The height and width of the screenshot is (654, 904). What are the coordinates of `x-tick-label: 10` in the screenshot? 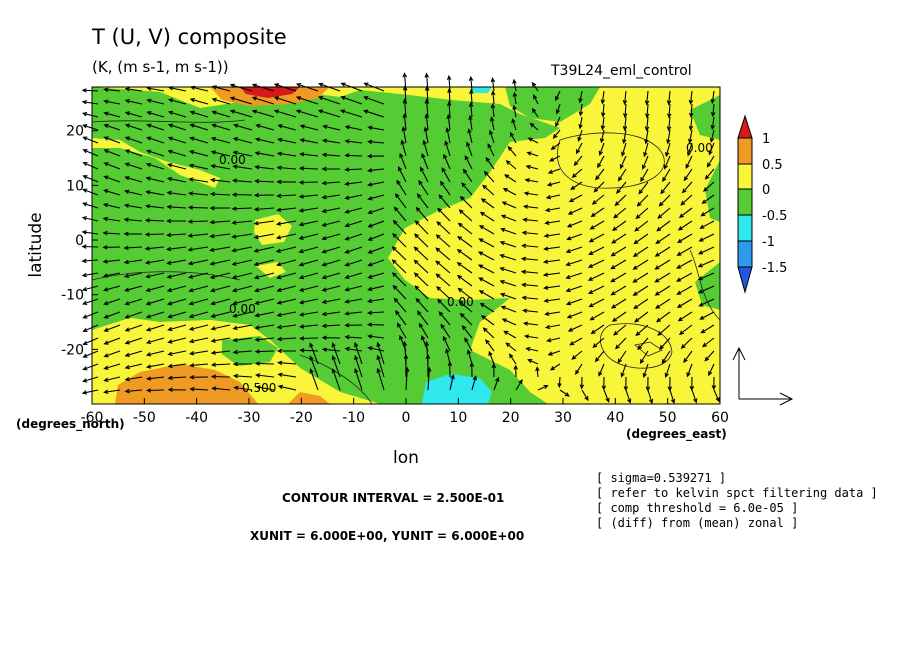 It's located at (458, 418).